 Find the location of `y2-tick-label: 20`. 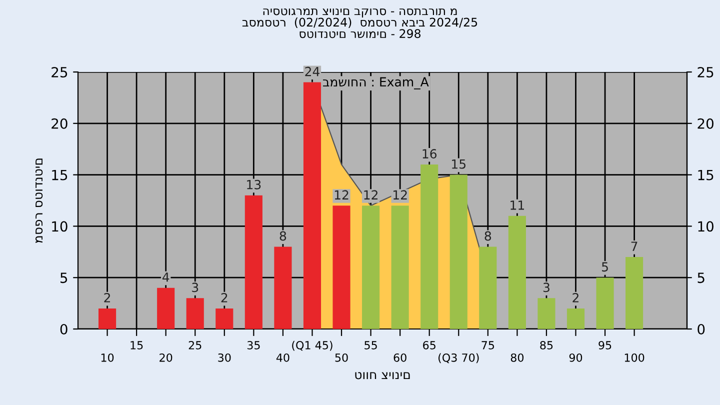

y2-tick-label: 20 is located at coordinates (706, 123).